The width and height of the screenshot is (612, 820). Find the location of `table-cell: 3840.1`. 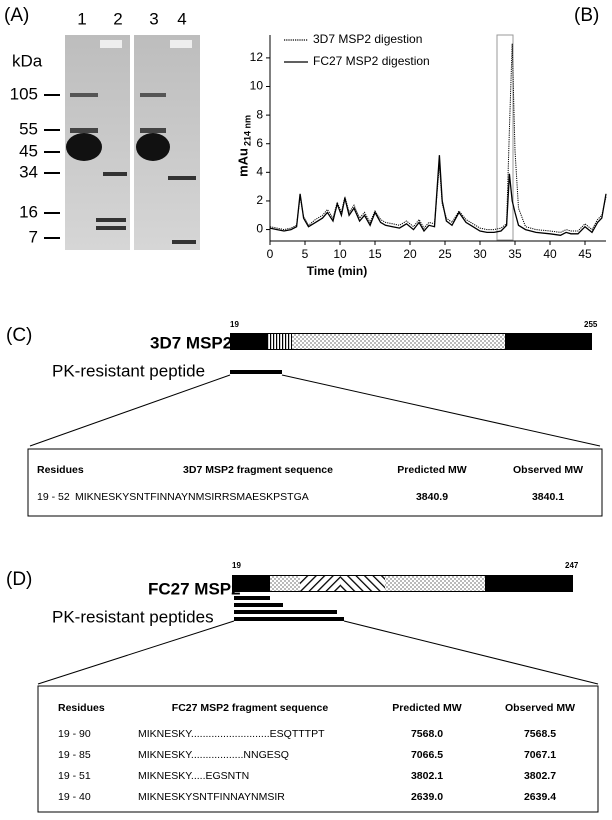

table-cell: 3840.1 is located at coordinates (548, 497).